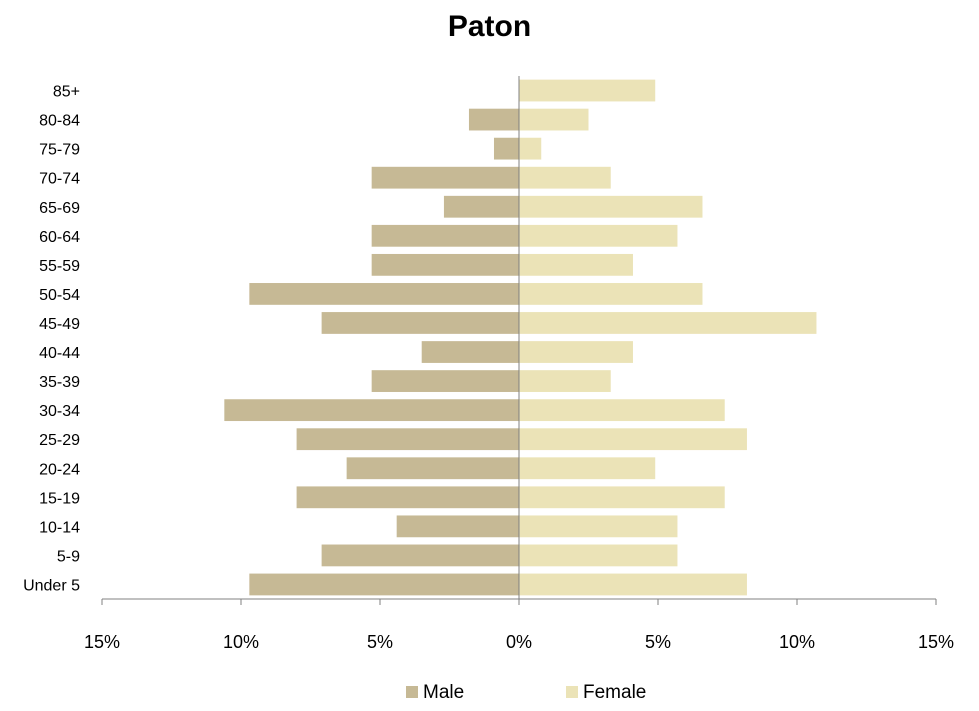 Image resolution: width=979 pixels, height=711 pixels. Describe the element at coordinates (59, 150) in the screenshot. I see `category-label: 75-79` at that location.